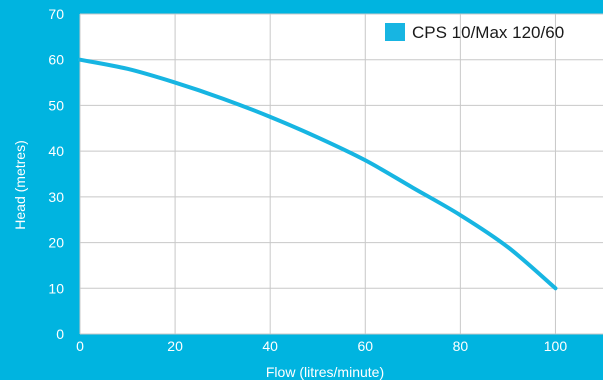 Image resolution: width=603 pixels, height=380 pixels. What do you see at coordinates (461, 346) in the screenshot?
I see `x-tick-label-80: 80` at bounding box center [461, 346].